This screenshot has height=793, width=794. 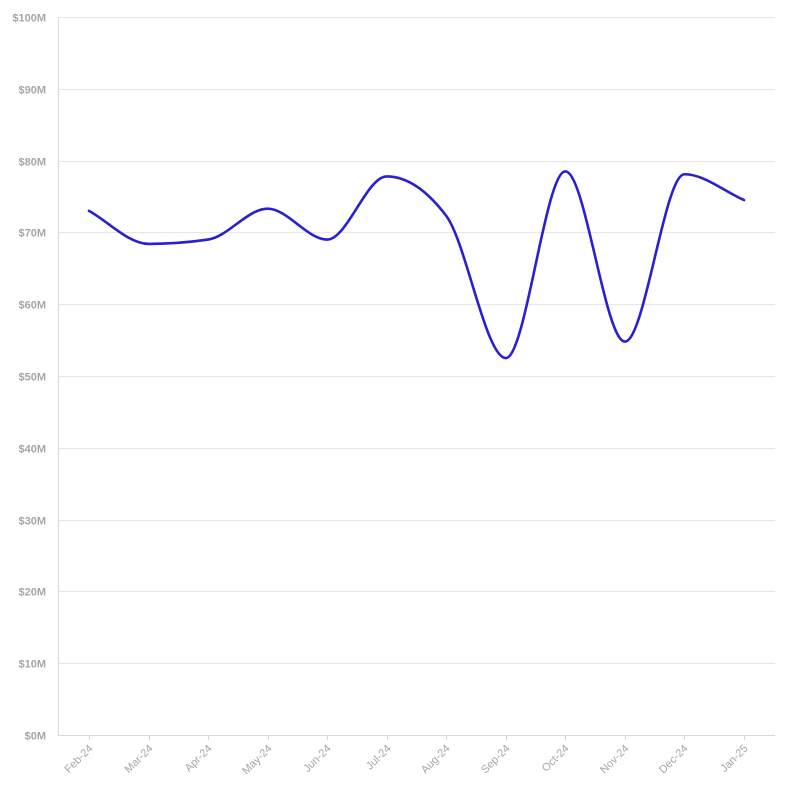 What do you see at coordinates (32, 522) in the screenshot?
I see `y-tick-label: $30M` at bounding box center [32, 522].